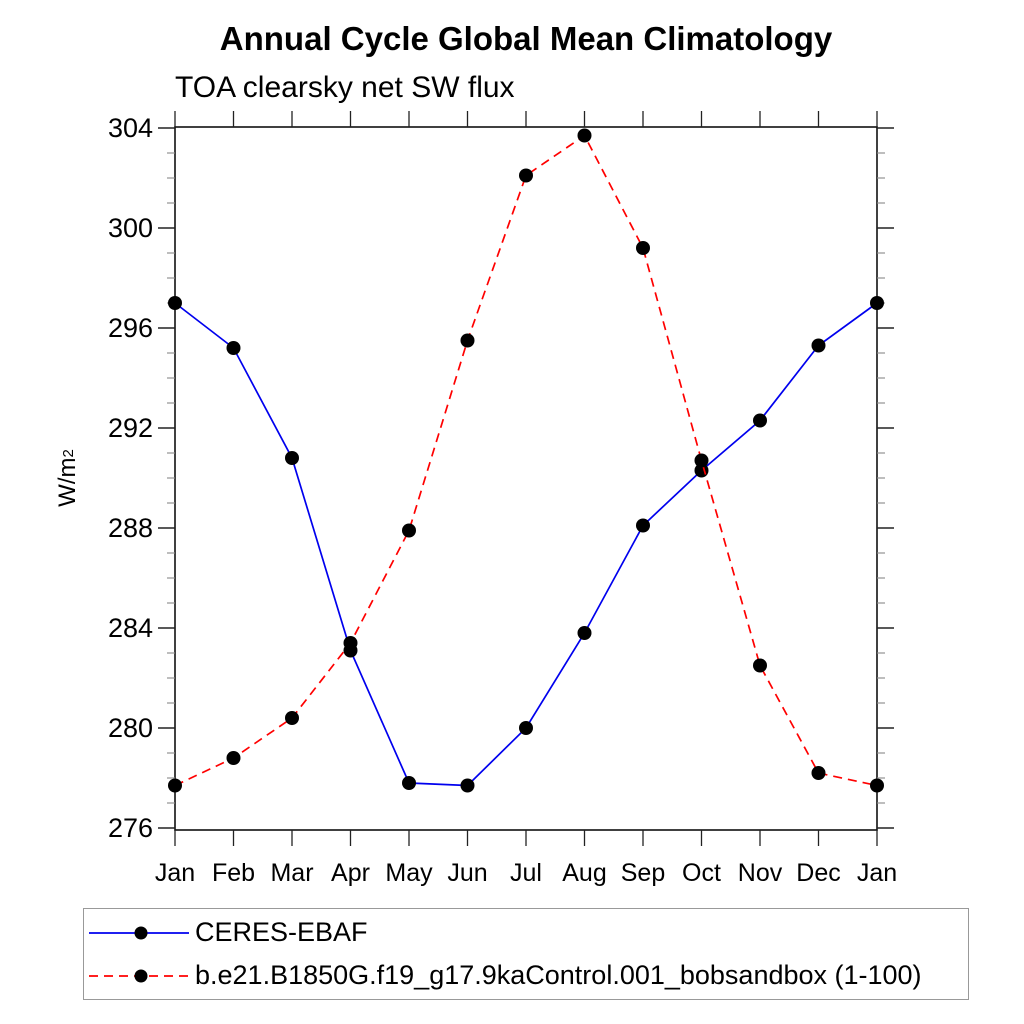 Image resolution: width=1024 pixels, height=1024 pixels. I want to click on y-tick-label: 292, so click(130, 428).